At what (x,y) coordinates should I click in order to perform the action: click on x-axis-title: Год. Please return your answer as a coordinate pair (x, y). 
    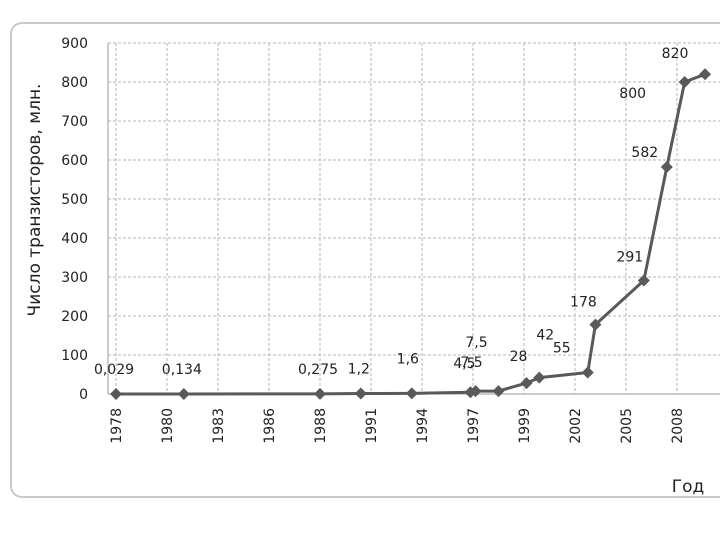
    Looking at the image, I should click on (688, 487).